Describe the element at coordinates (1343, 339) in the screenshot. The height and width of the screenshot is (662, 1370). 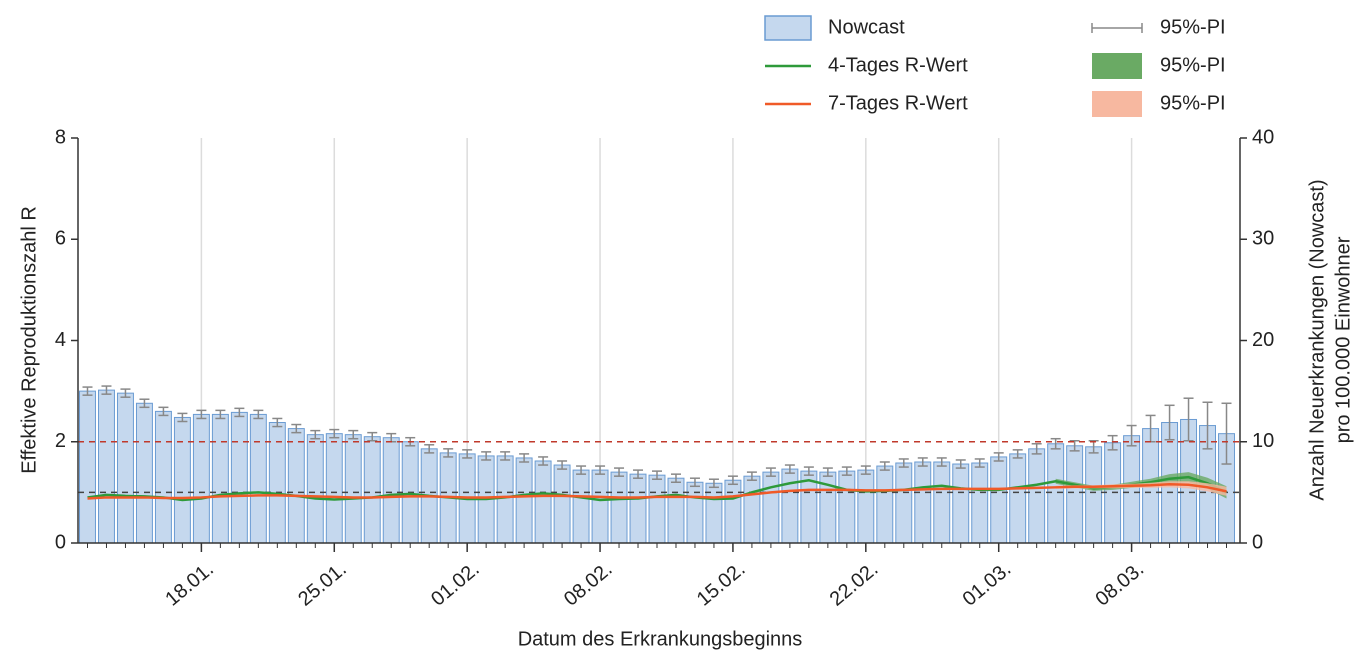
I see `y2-axis-title: pro 100.000 Einwohner` at that location.